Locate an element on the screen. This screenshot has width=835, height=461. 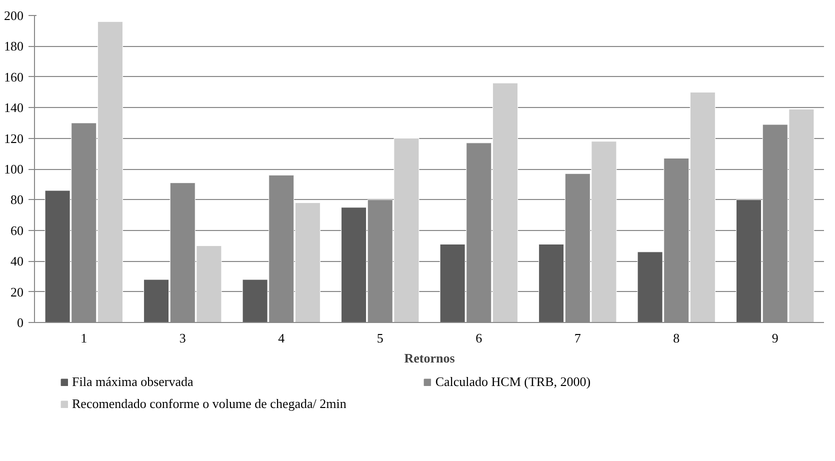
y-tick-label: 60 is located at coordinates (17, 230).